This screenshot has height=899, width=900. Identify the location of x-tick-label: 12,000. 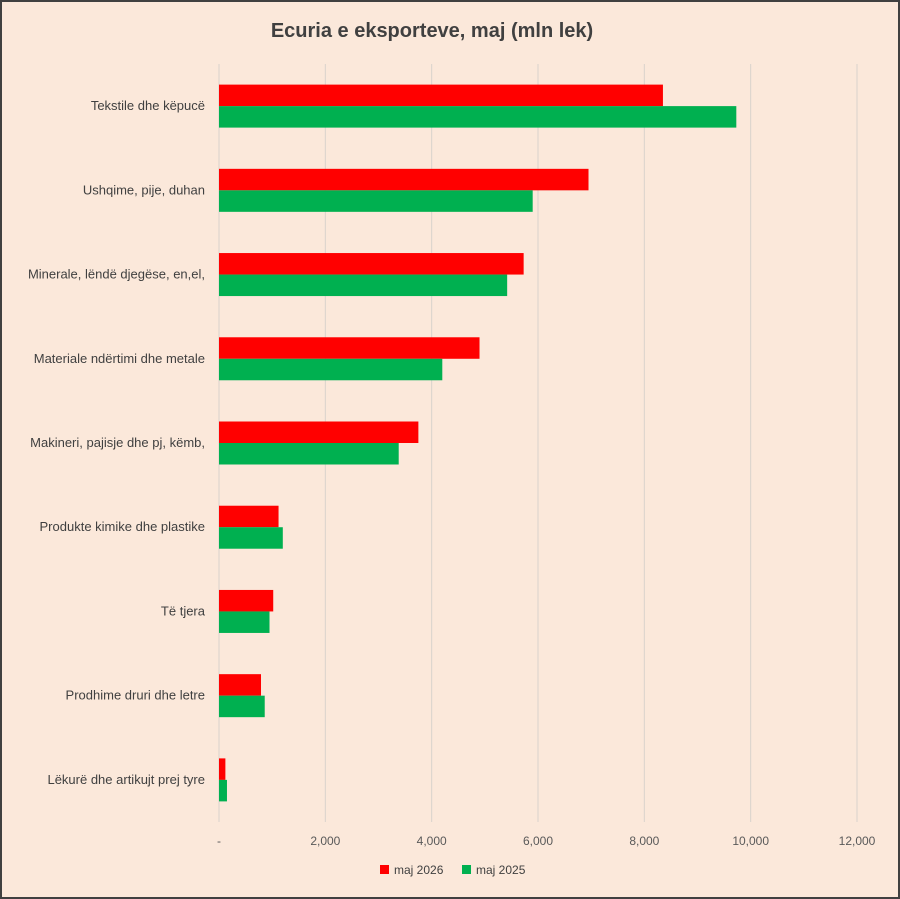
(857, 841).